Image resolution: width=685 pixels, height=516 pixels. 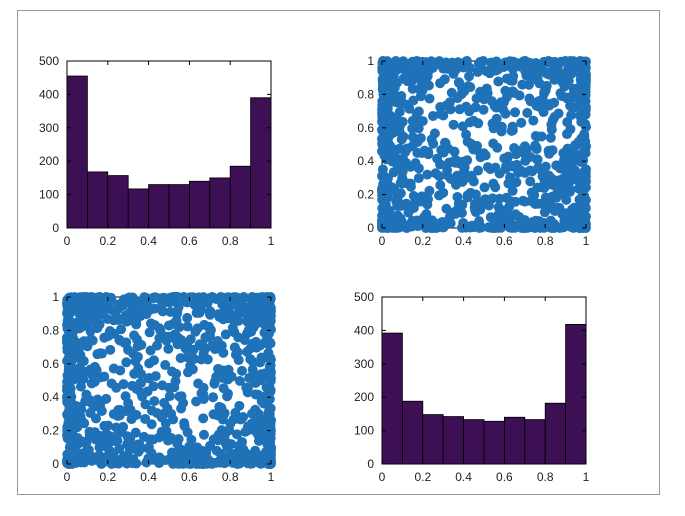 What do you see at coordinates (364, 431) in the screenshot?
I see `y-tick-label: 100` at bounding box center [364, 431].